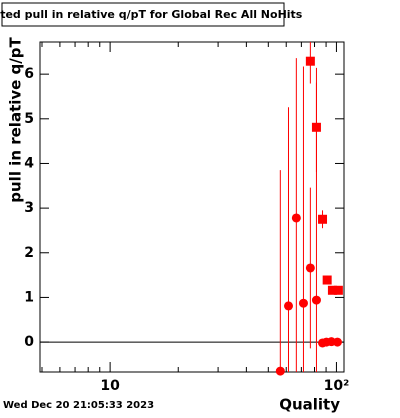 Image resolution: width=400 pixels, height=418 pixels. What do you see at coordinates (337, 386) in the screenshot?
I see `x-tick-label: 10²` at bounding box center [337, 386].